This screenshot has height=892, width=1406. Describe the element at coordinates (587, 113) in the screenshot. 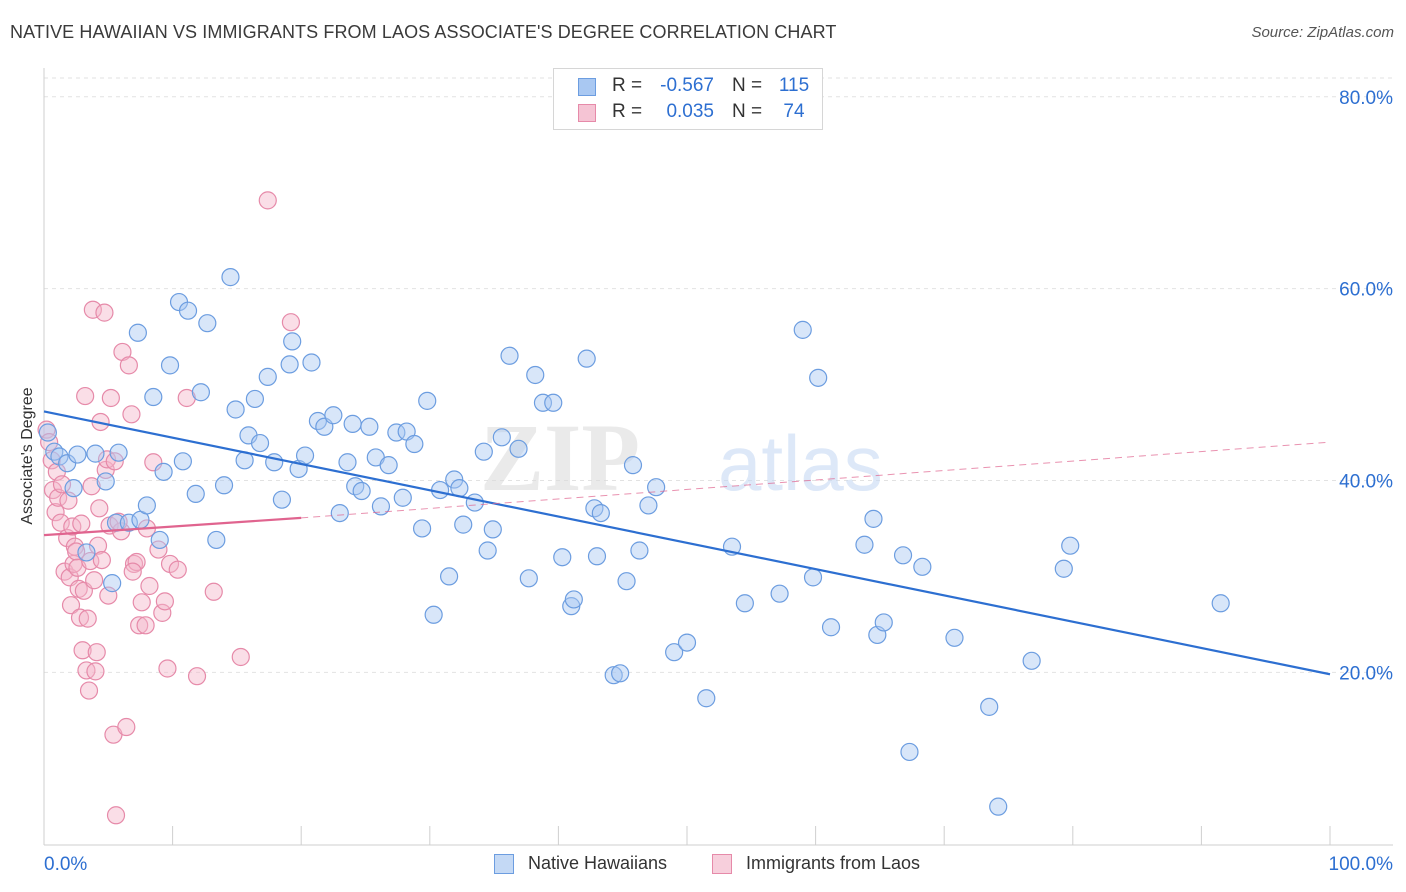

I see `legend-swatch-pink` at that location.